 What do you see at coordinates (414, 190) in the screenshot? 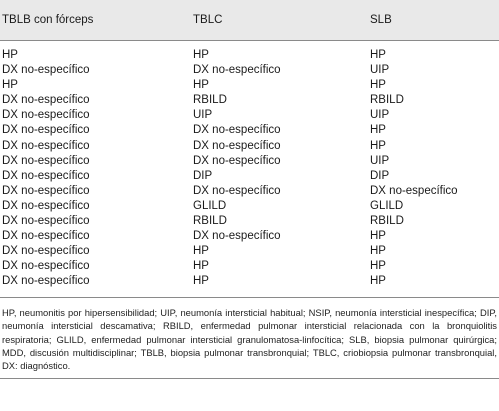
I see `slb-cell: DX no-específico` at bounding box center [414, 190].